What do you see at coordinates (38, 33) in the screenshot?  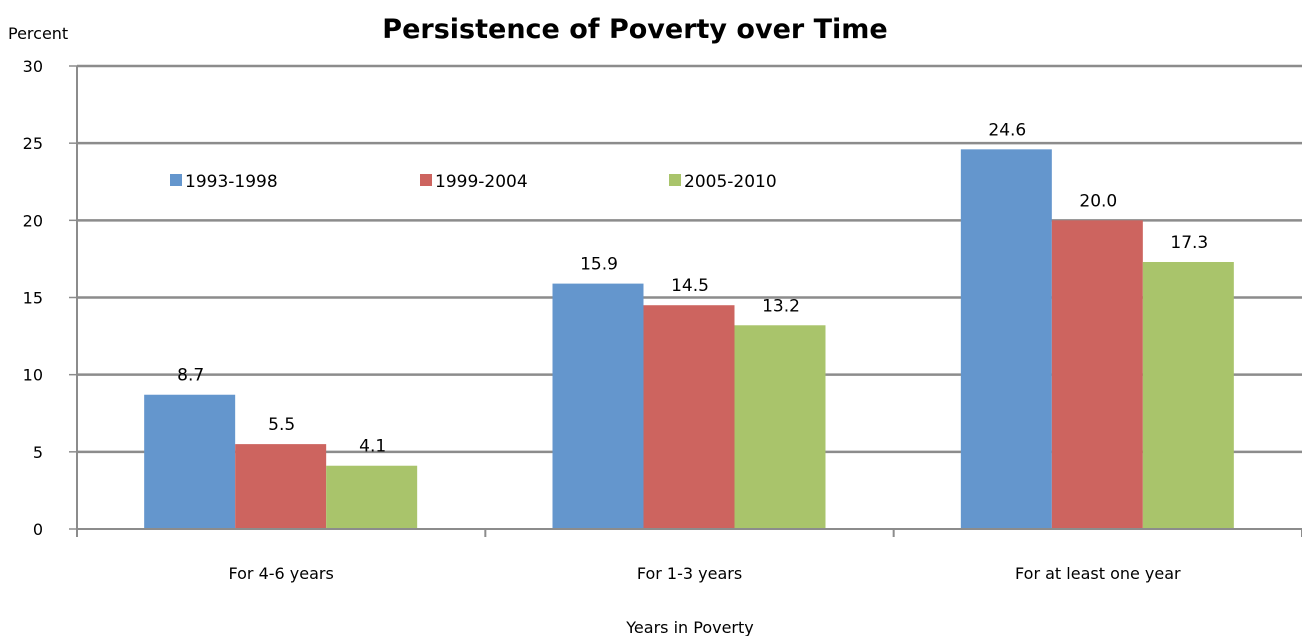 I see `y-axis-label: Percent` at bounding box center [38, 33].